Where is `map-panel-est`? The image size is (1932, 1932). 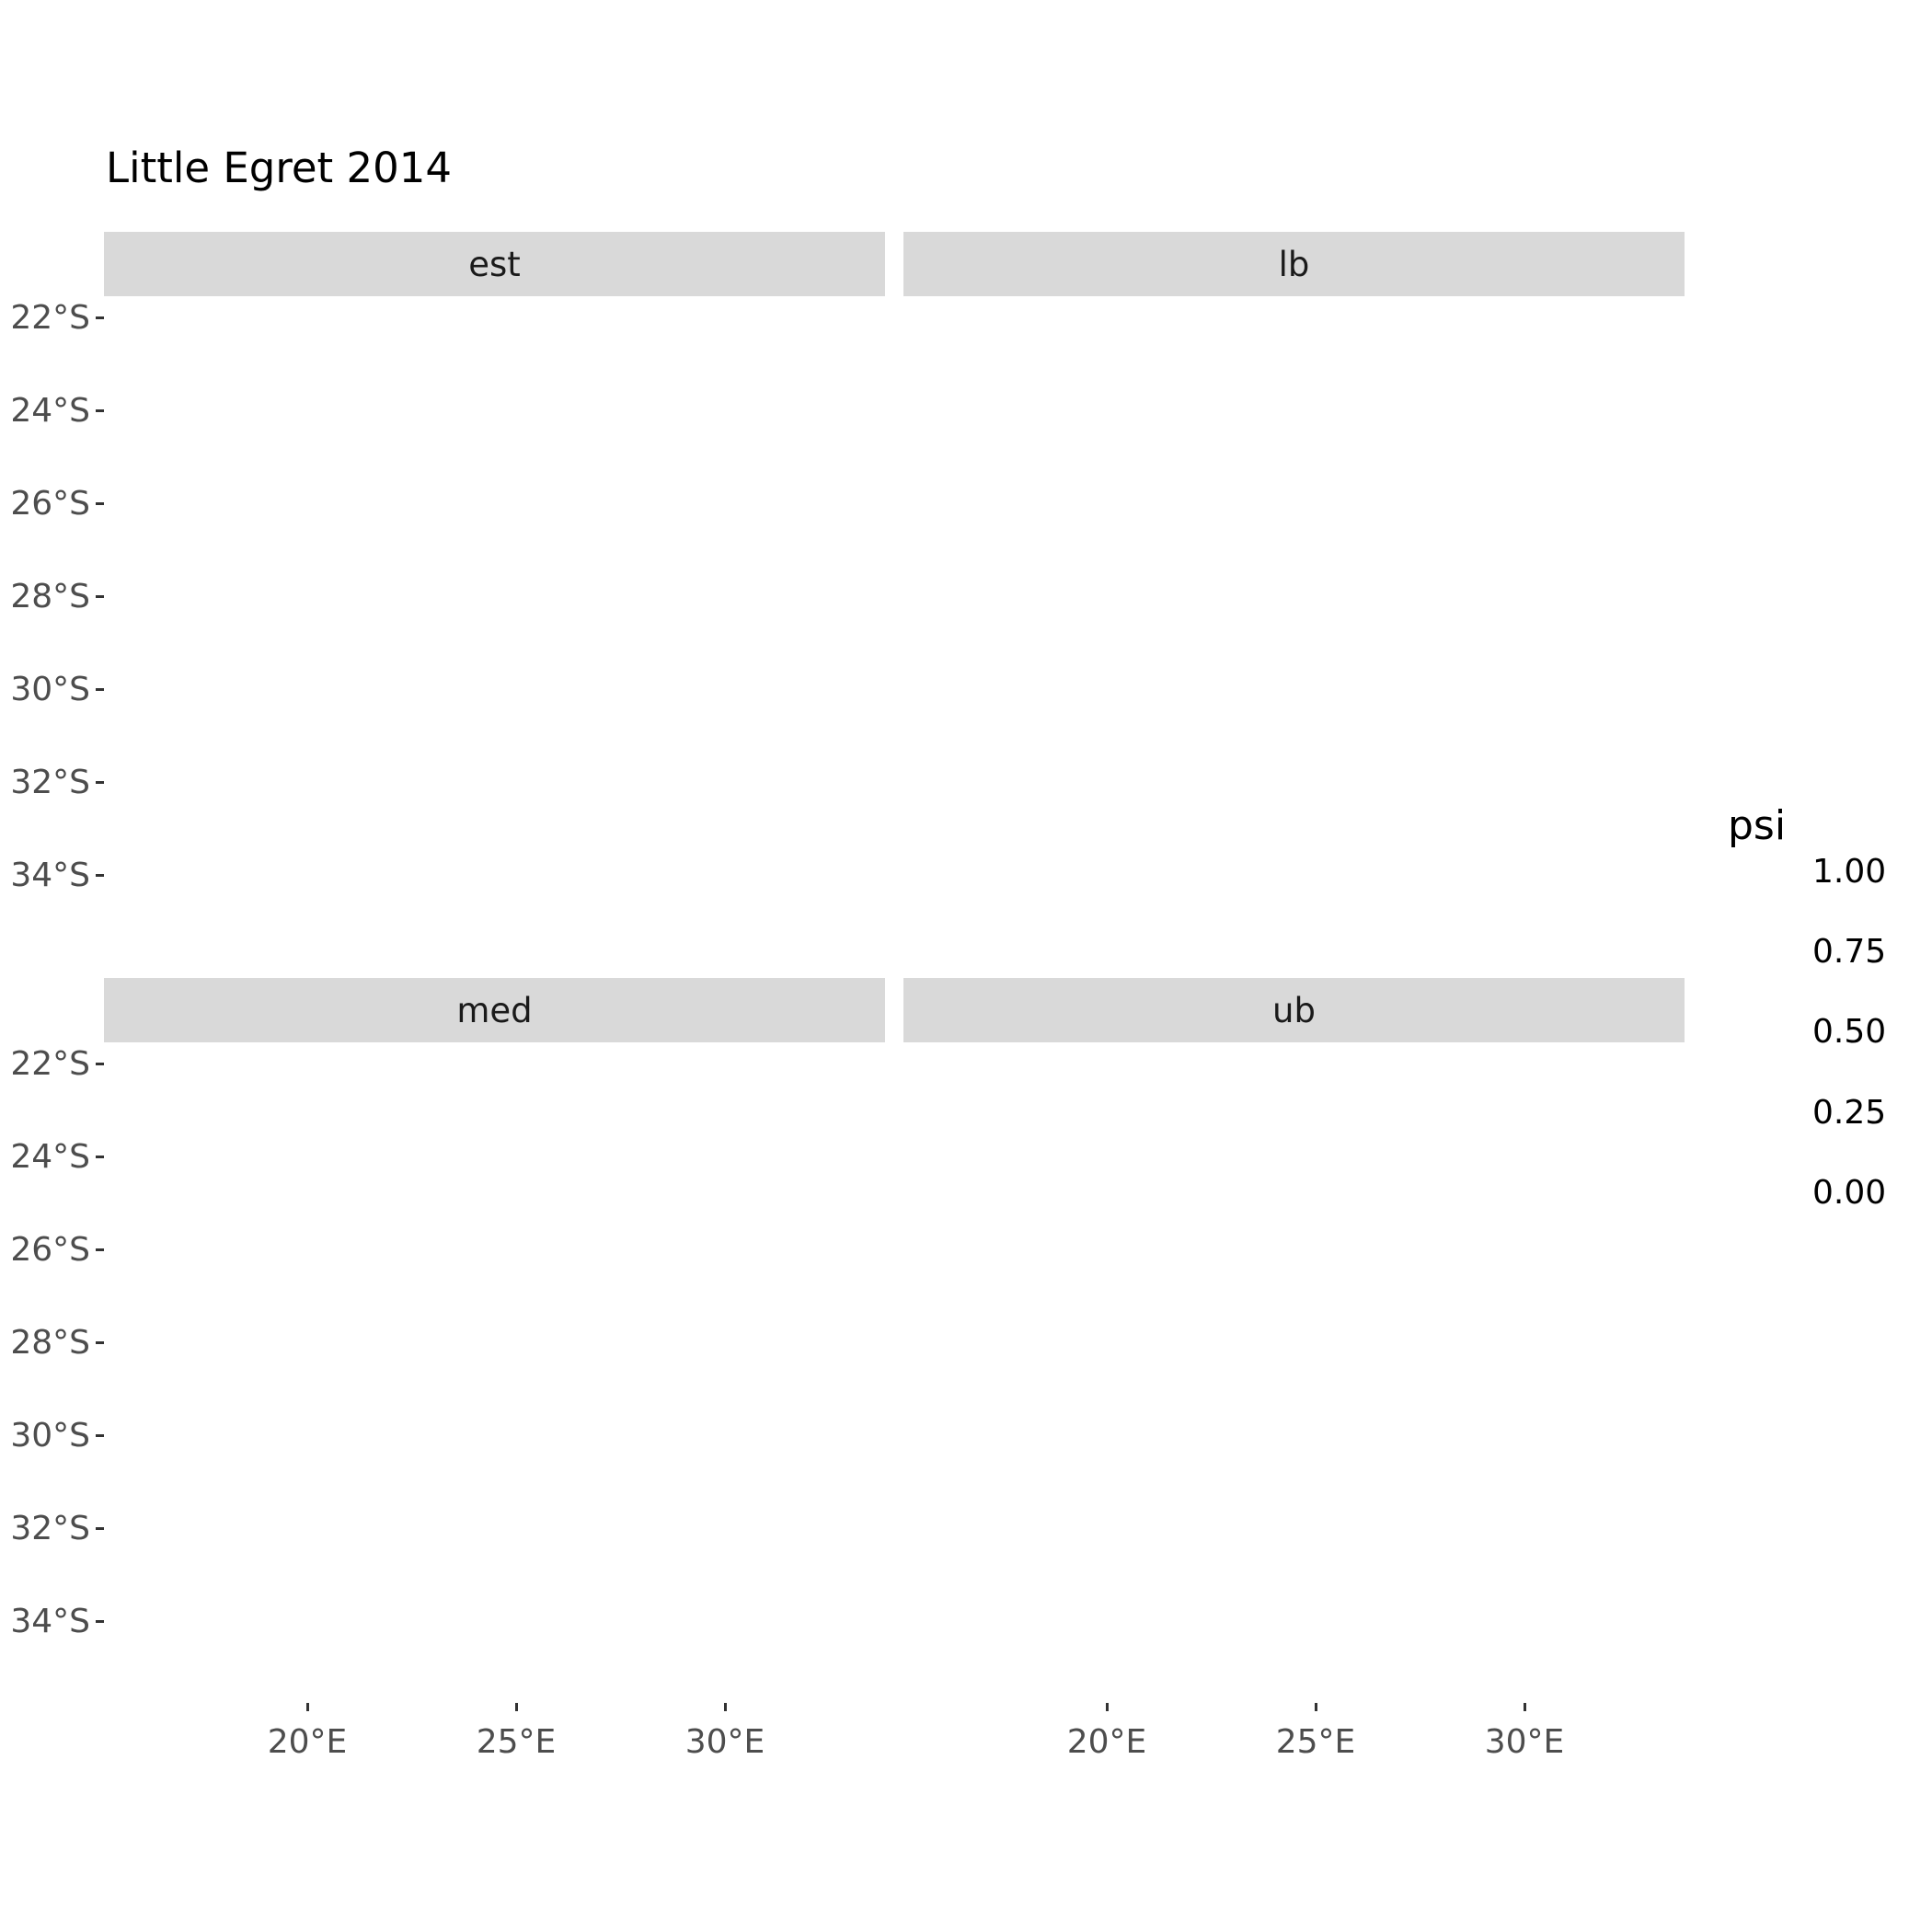 map-panel-est is located at coordinates (494, 626).